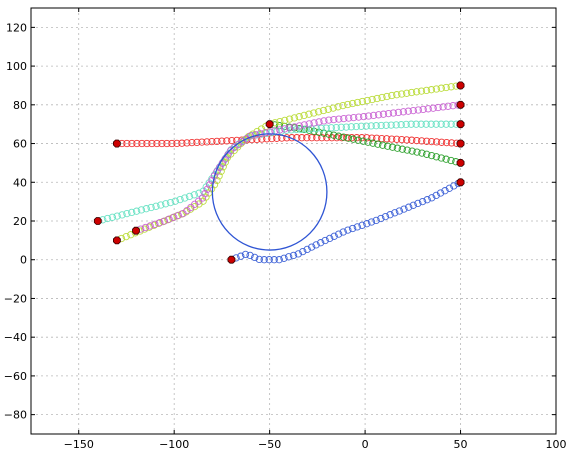 The width and height of the screenshot is (571, 458). I want to click on x-tick-label: 50, so click(461, 444).